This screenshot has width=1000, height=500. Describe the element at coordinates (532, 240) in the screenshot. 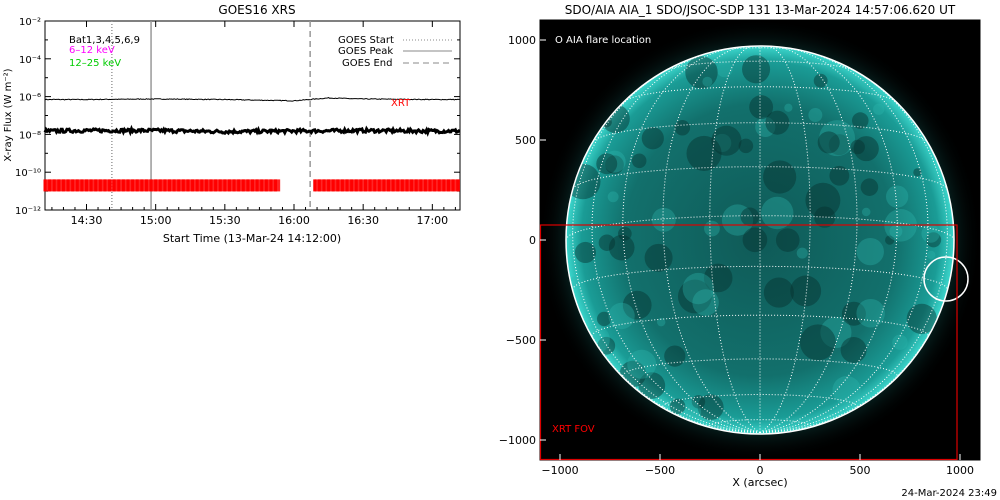

I see `y-tick-label: 0` at that location.